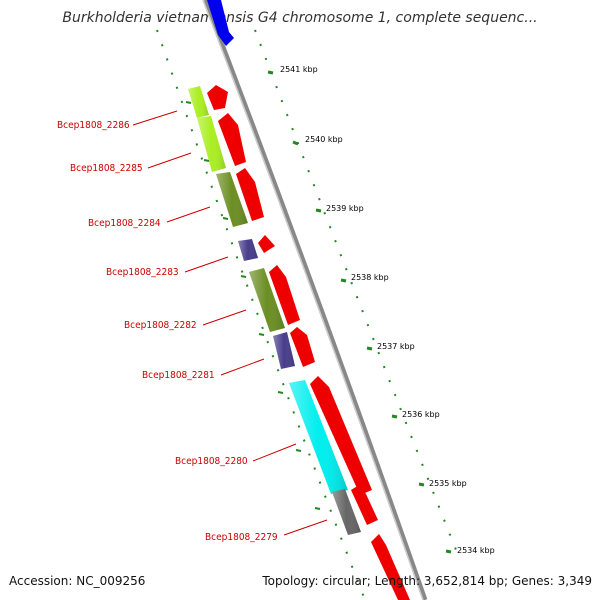 This screenshot has height=600, width=600. I want to click on gene-label: Bcep1808_2283, so click(142, 272).